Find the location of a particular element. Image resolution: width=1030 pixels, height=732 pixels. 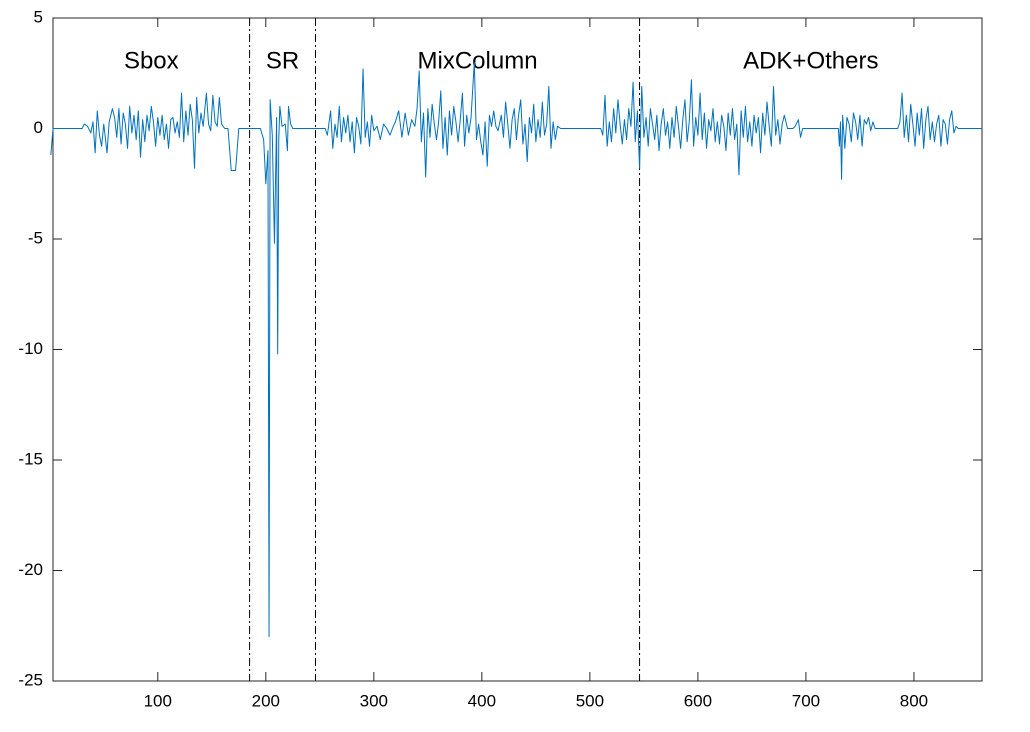

x-tick-label: 300 is located at coordinates (374, 700).